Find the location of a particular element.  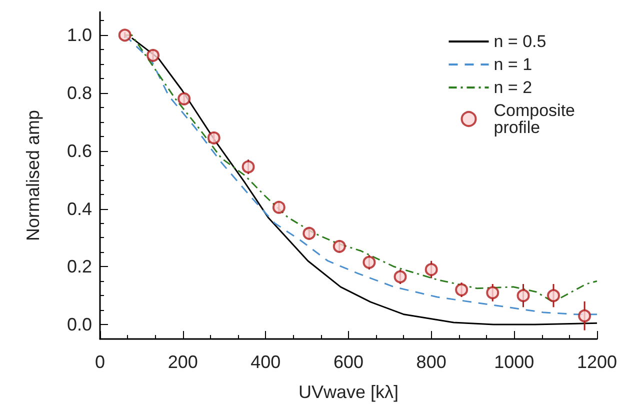

y-tick-label: 0.6 is located at coordinates (79, 150).